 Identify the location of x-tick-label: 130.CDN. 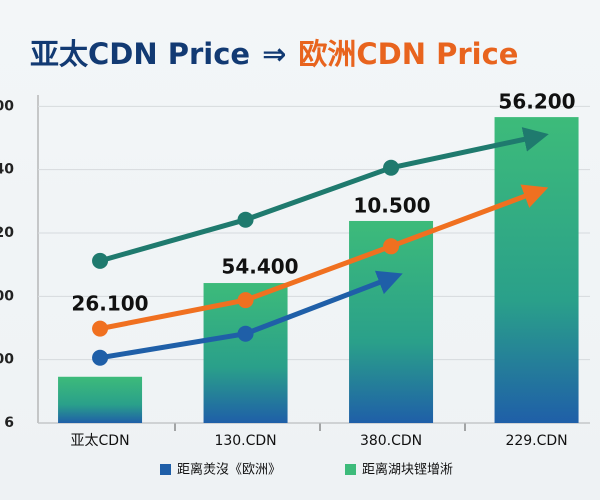
(245, 441).